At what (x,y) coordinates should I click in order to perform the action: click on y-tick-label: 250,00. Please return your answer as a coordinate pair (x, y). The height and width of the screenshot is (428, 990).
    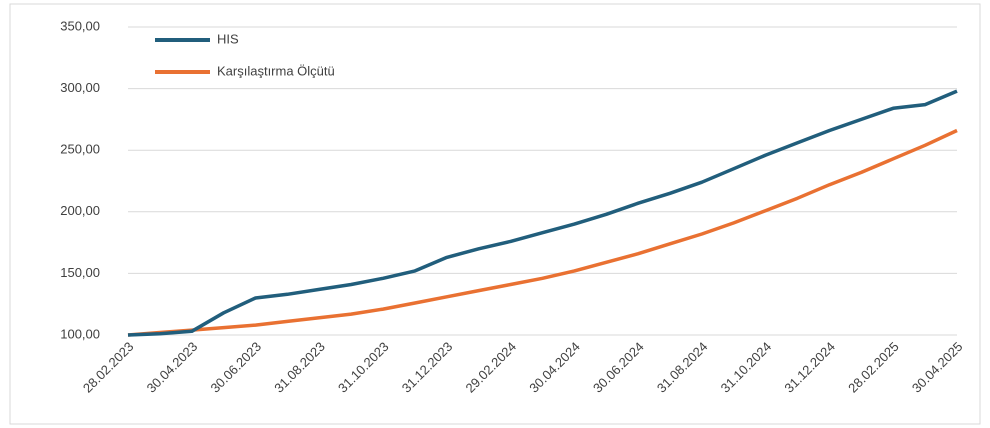
    Looking at the image, I should click on (80, 149).